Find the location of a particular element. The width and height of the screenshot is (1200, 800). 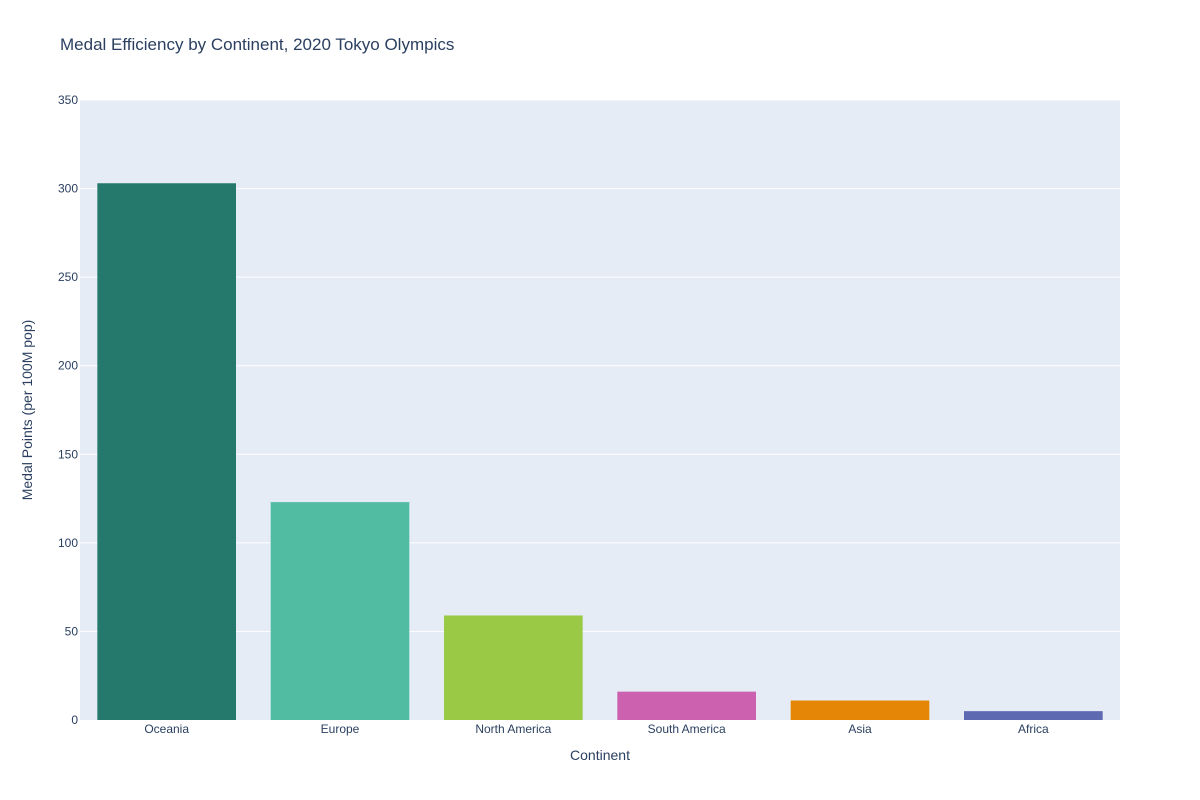

bar-oceania is located at coordinates (166, 451).